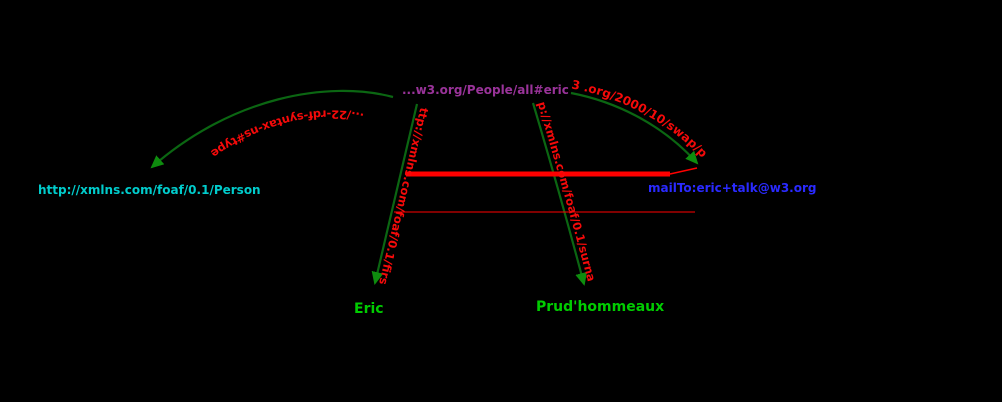 The height and width of the screenshot is (402, 1002). I want to click on svg-text: ttp://xmlns.com/foaf/0.1/firs, so click(403, 196).